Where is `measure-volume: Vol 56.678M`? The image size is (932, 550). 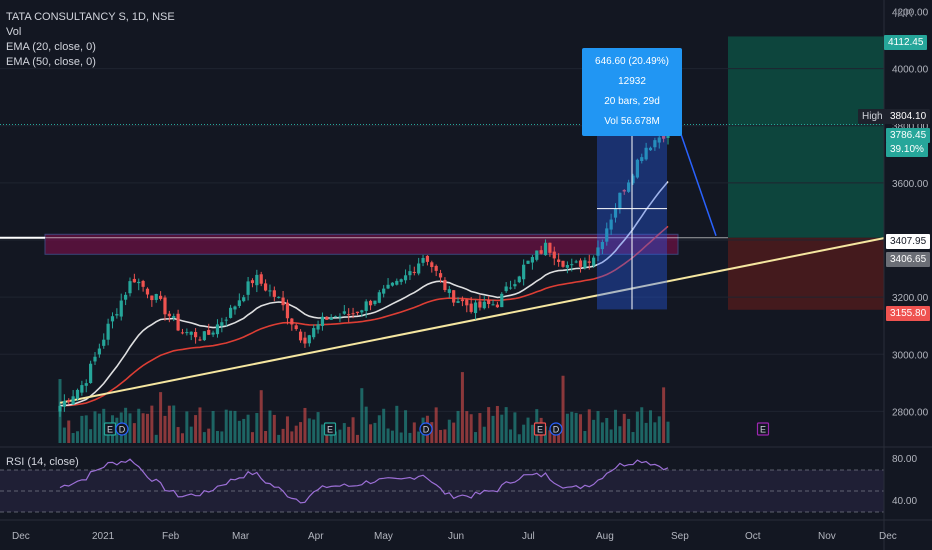 measure-volume: Vol 56.678M is located at coordinates (632, 121).